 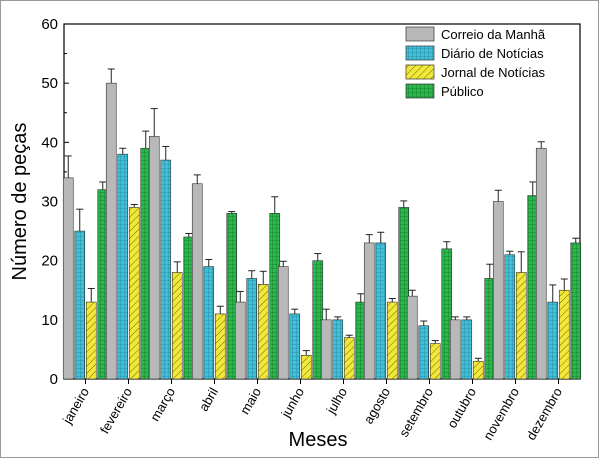 What do you see at coordinates (49, 83) in the screenshot?
I see `y-tick-label: 50` at bounding box center [49, 83].